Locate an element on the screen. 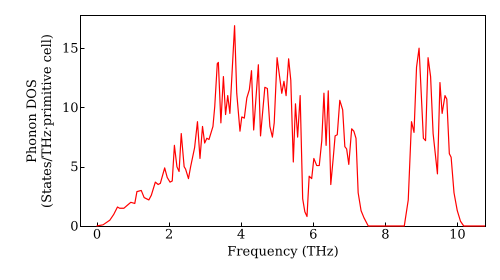 The height and width of the screenshot is (280, 500). x-tick-label: 2 is located at coordinates (169, 235).